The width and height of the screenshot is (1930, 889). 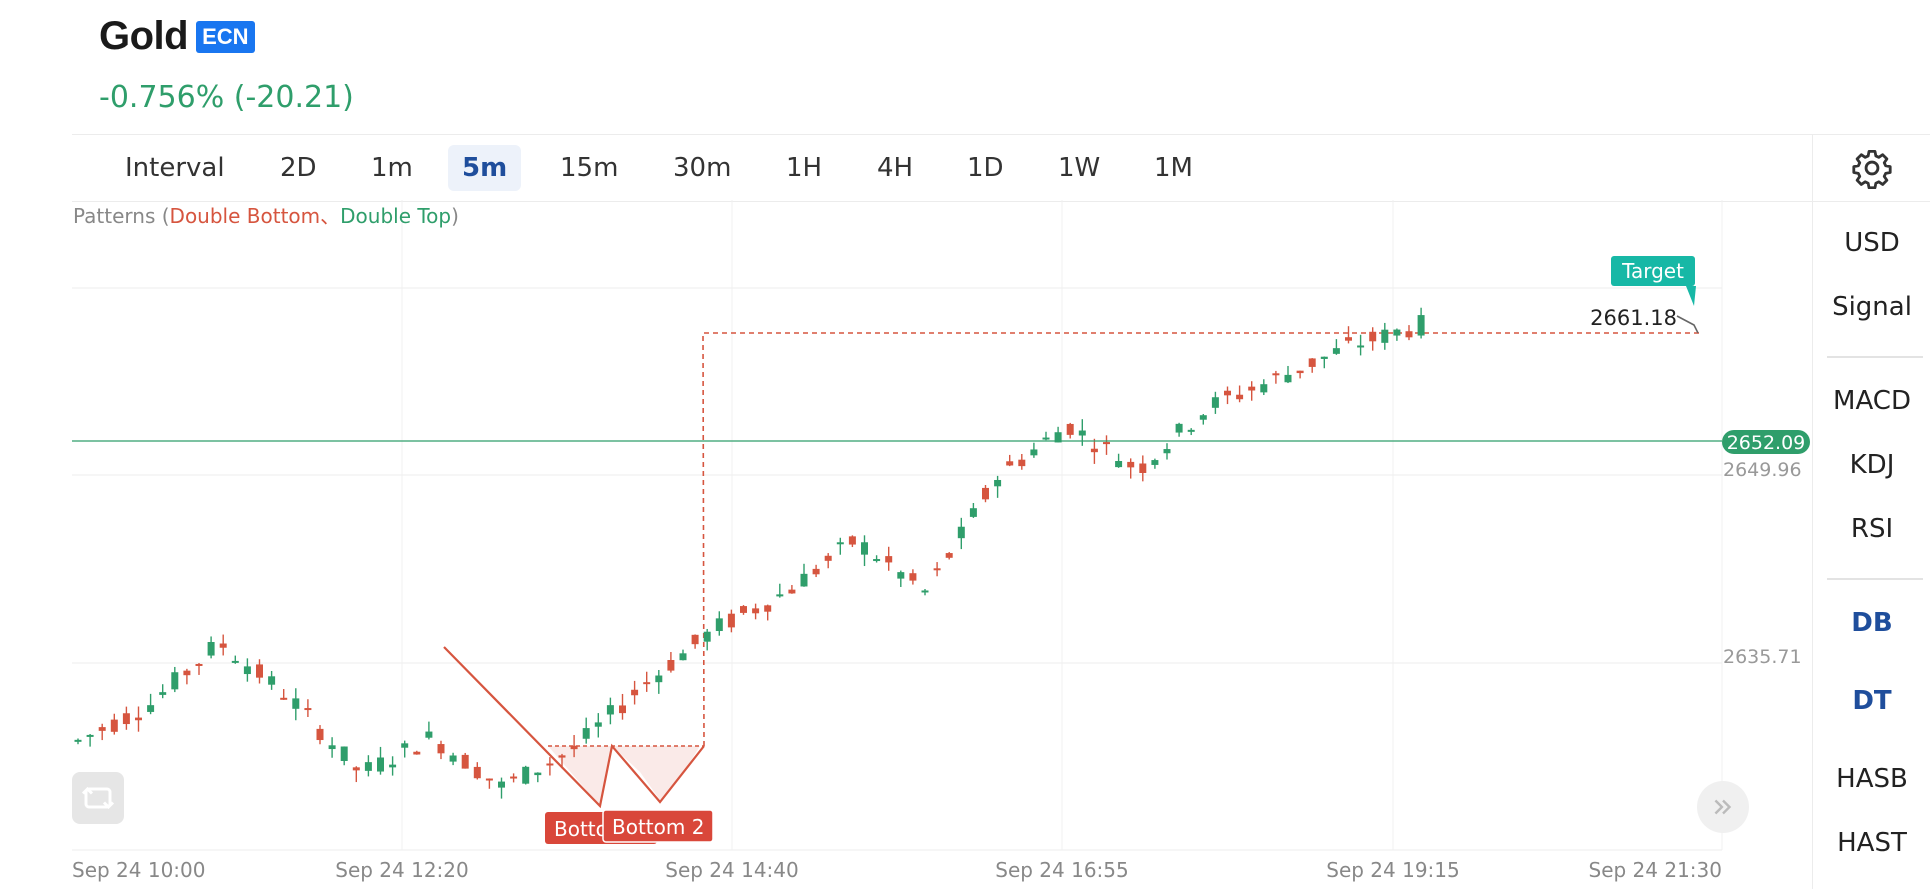 I want to click on interval-1d: 1D, so click(x=985, y=168).